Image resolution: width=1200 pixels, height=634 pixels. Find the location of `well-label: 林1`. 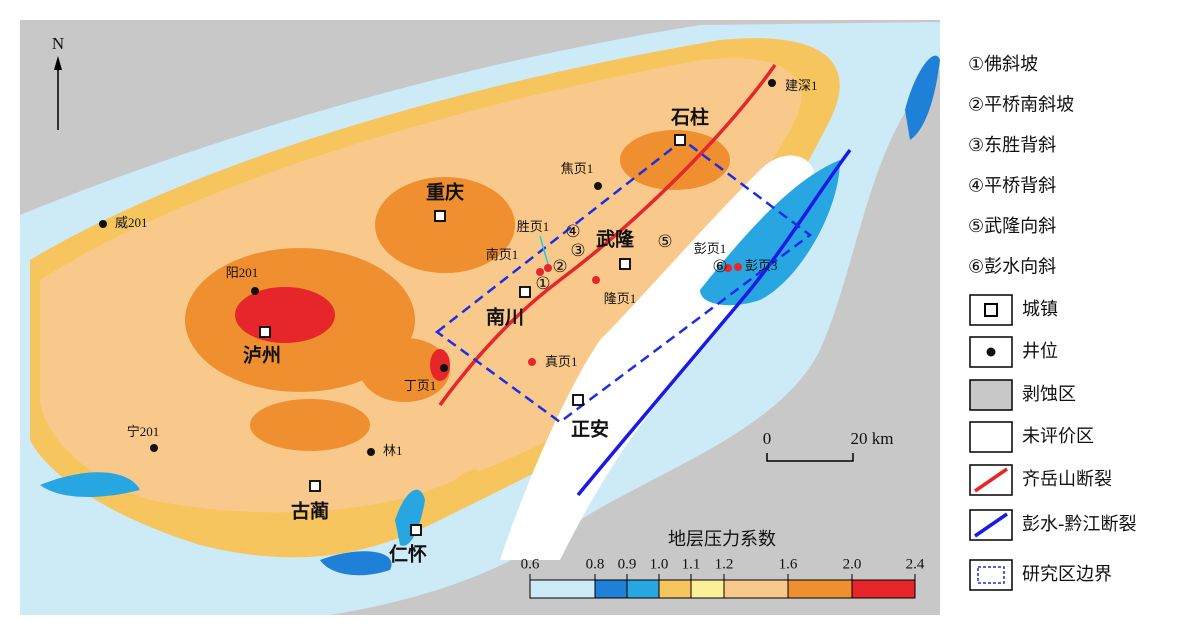

well-label: 林1 is located at coordinates (393, 450).